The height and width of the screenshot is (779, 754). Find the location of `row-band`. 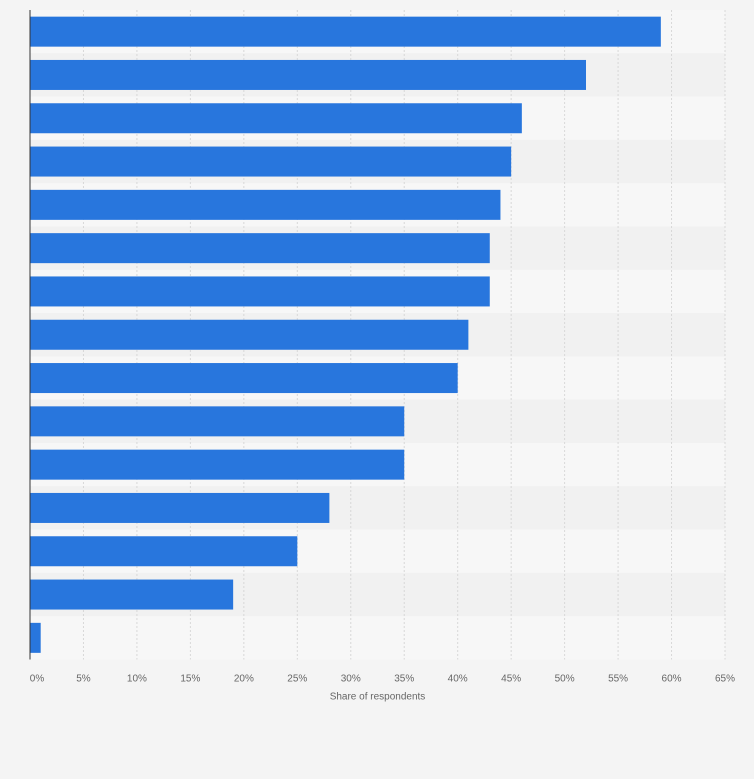

row-band is located at coordinates (377, 638).